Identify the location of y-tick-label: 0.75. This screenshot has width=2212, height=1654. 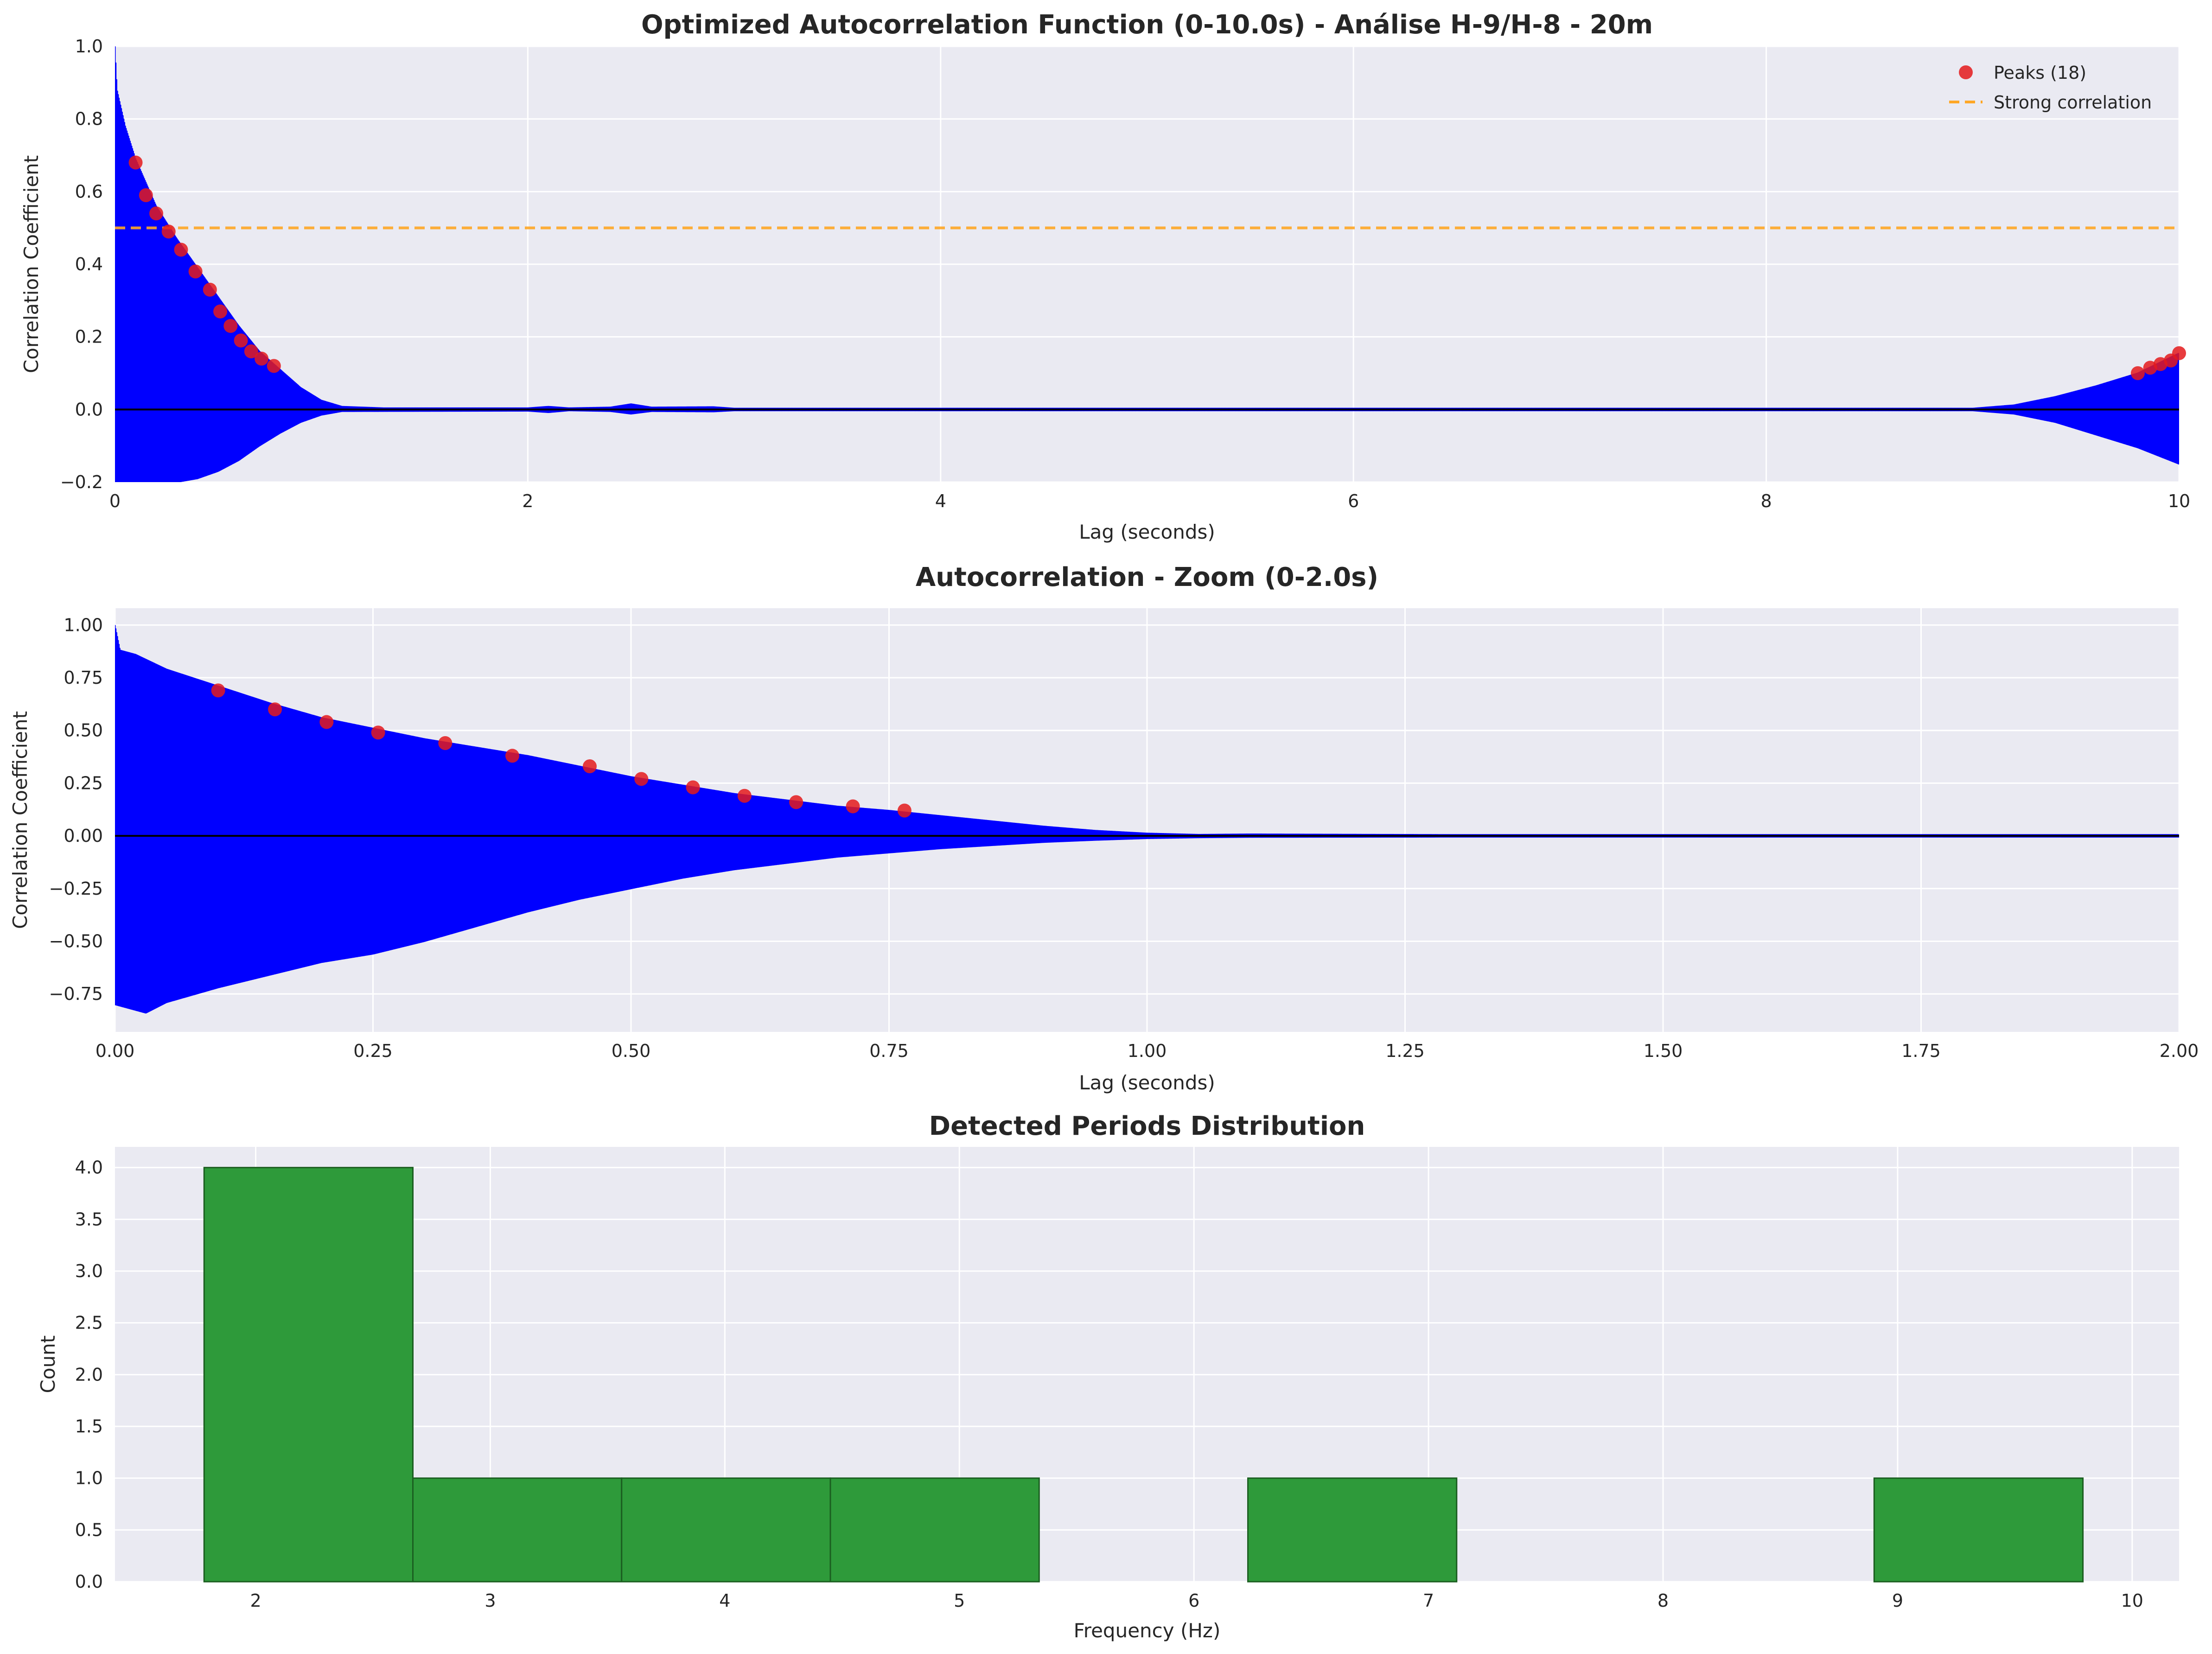
(84, 678).